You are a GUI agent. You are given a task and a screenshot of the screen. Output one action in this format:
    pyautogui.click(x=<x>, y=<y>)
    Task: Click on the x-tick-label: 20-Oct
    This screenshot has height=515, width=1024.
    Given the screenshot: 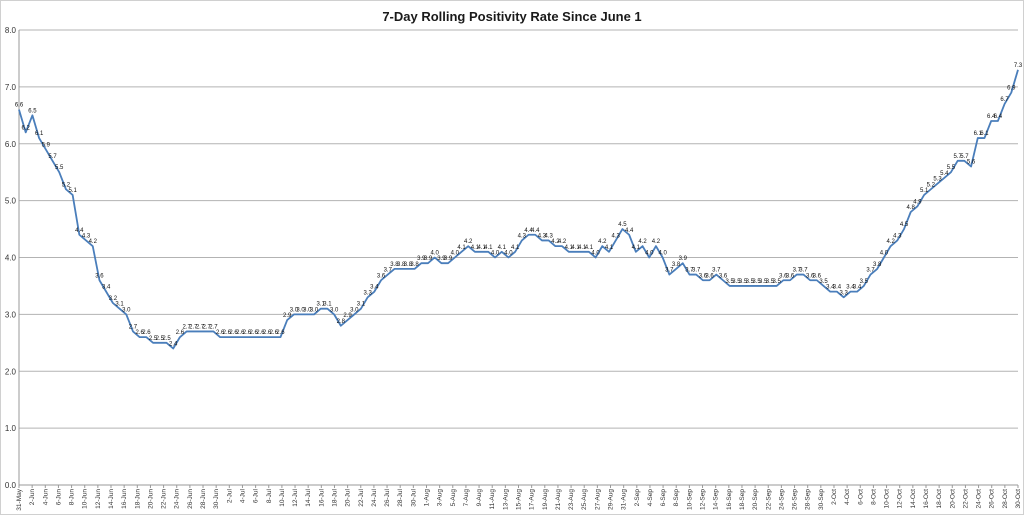 What is the action you would take?
    pyautogui.click(x=952, y=499)
    